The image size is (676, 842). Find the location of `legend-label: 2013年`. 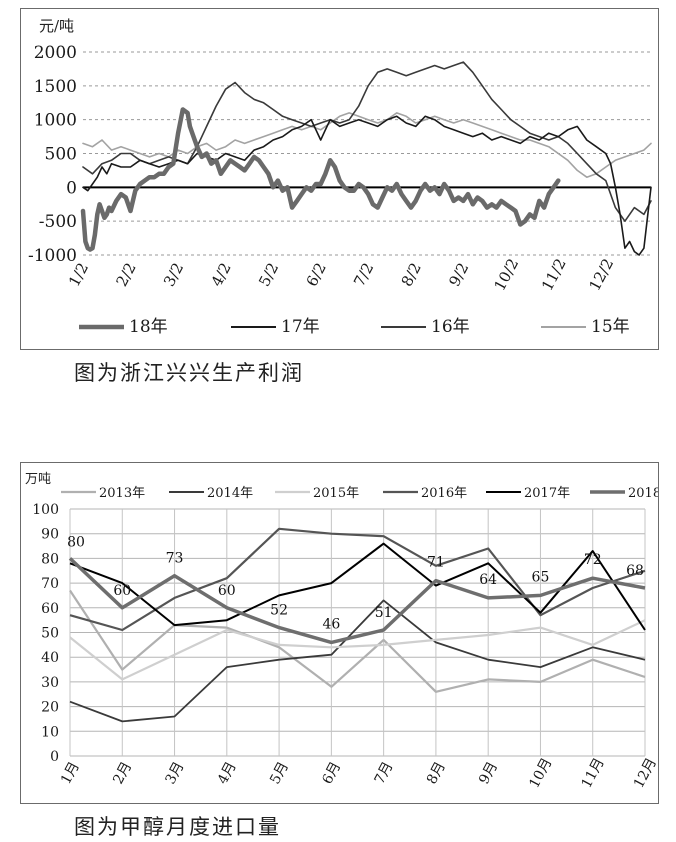

legend-label: 2013年 is located at coordinates (122, 493).